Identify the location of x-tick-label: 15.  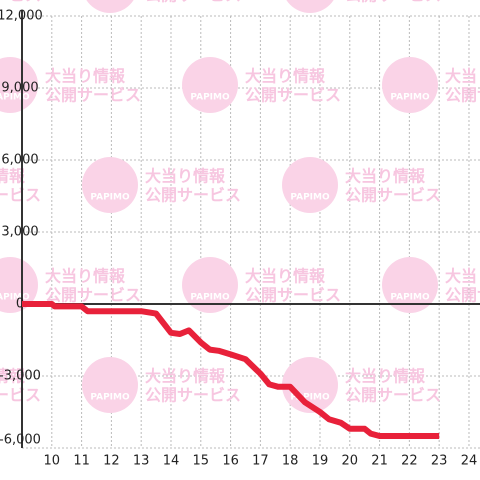
(201, 461).